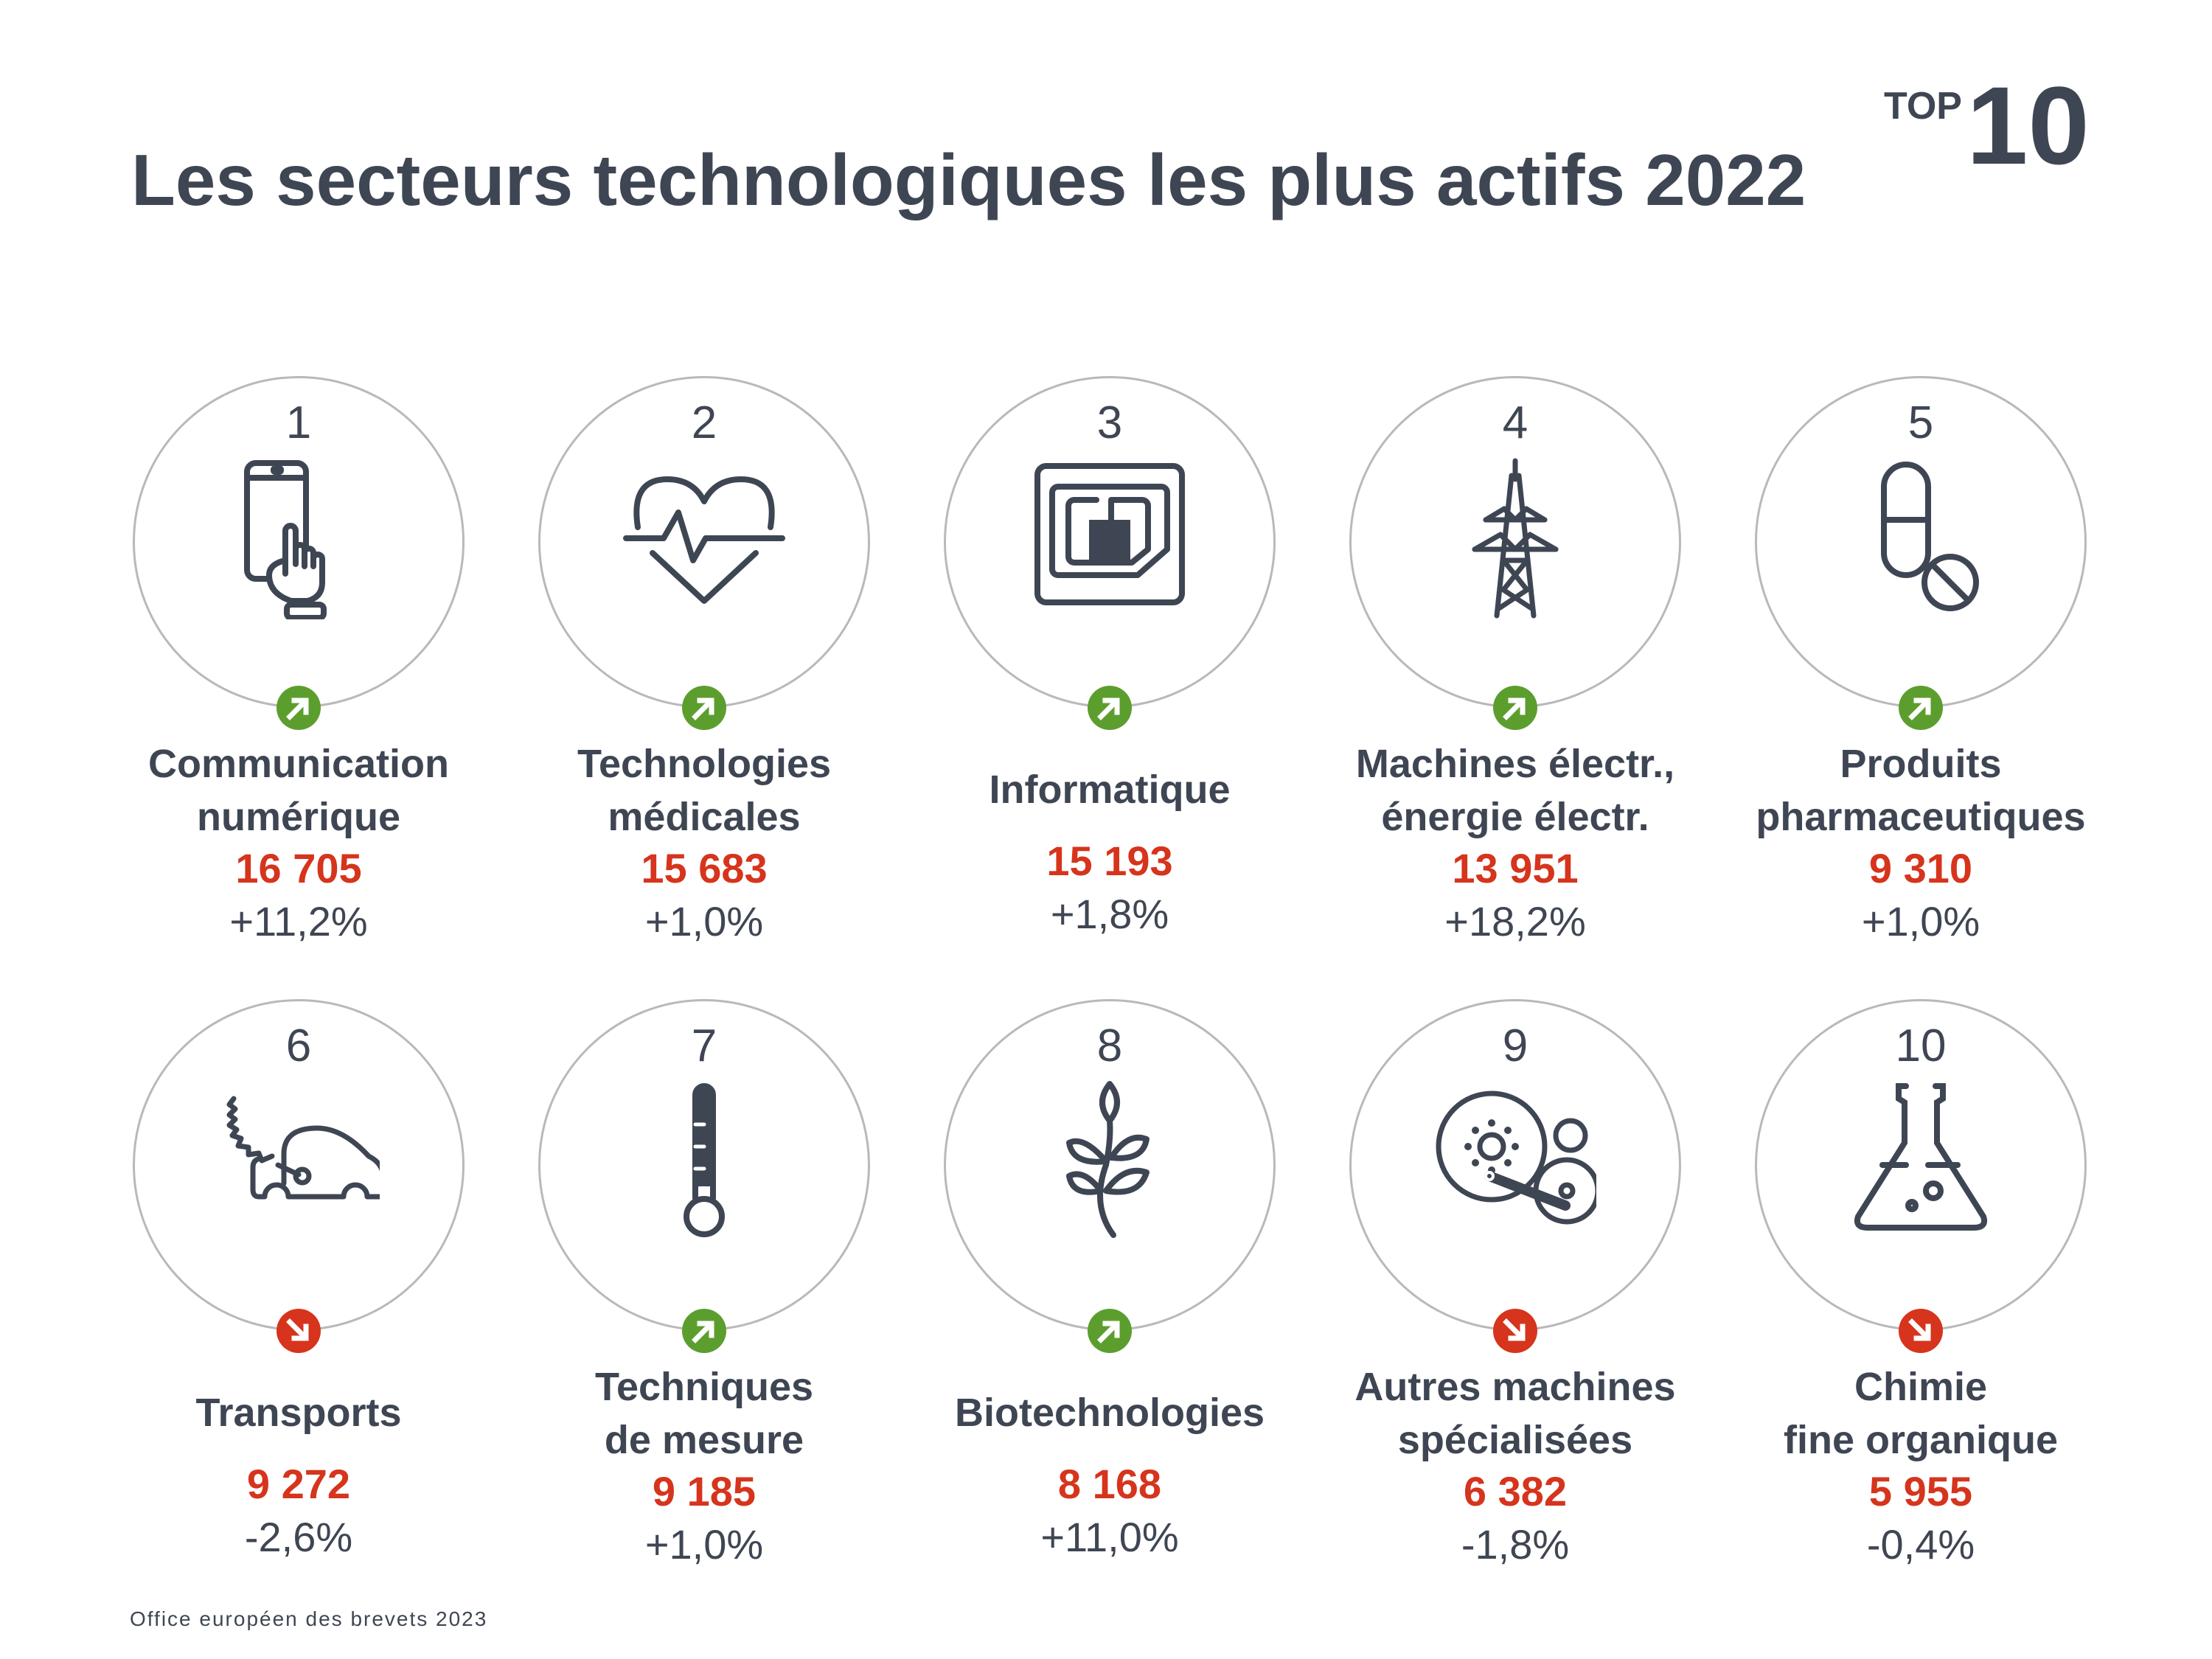 The image size is (2212, 1659). Describe the element at coordinates (704, 1161) in the screenshot. I see `thermometer-icon` at that location.